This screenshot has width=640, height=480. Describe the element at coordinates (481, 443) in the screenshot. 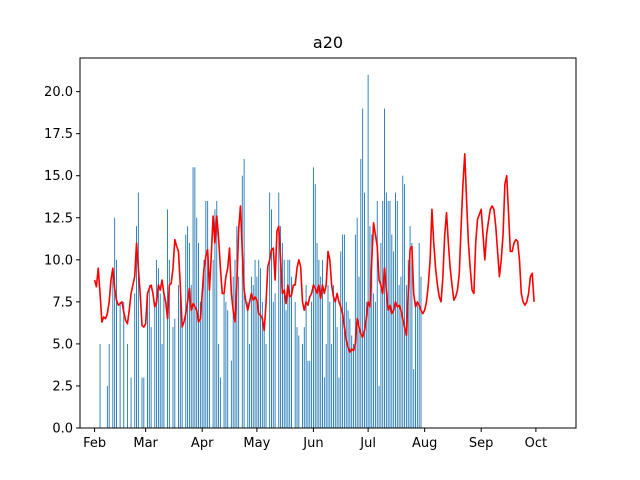

I see `x-tick-label-7: Sep` at that location.